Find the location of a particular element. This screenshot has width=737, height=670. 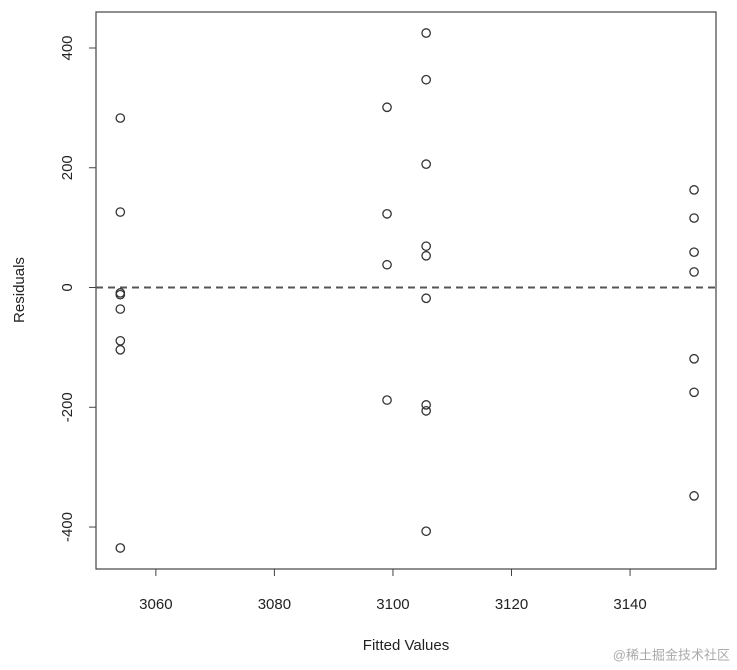

x-tick-label: 3100 is located at coordinates (392, 604).